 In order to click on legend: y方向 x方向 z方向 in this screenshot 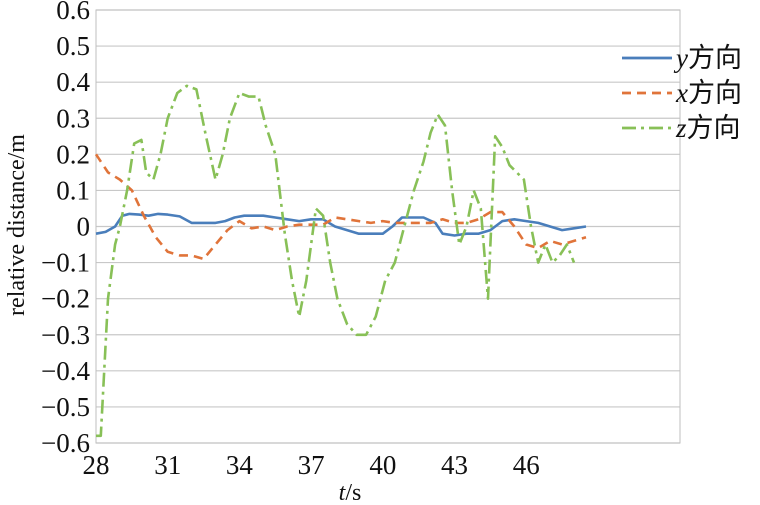, I will do `click(682, 93)`.